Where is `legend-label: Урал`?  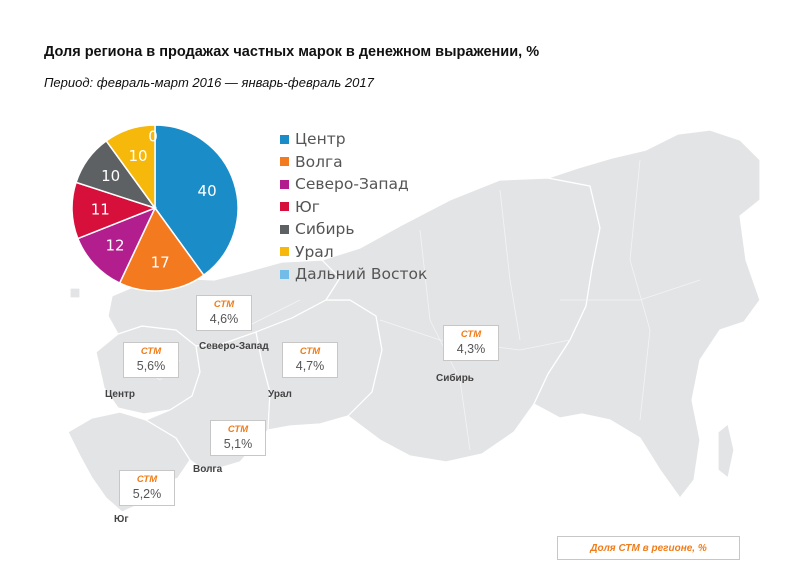 legend-label: Урал is located at coordinates (314, 251).